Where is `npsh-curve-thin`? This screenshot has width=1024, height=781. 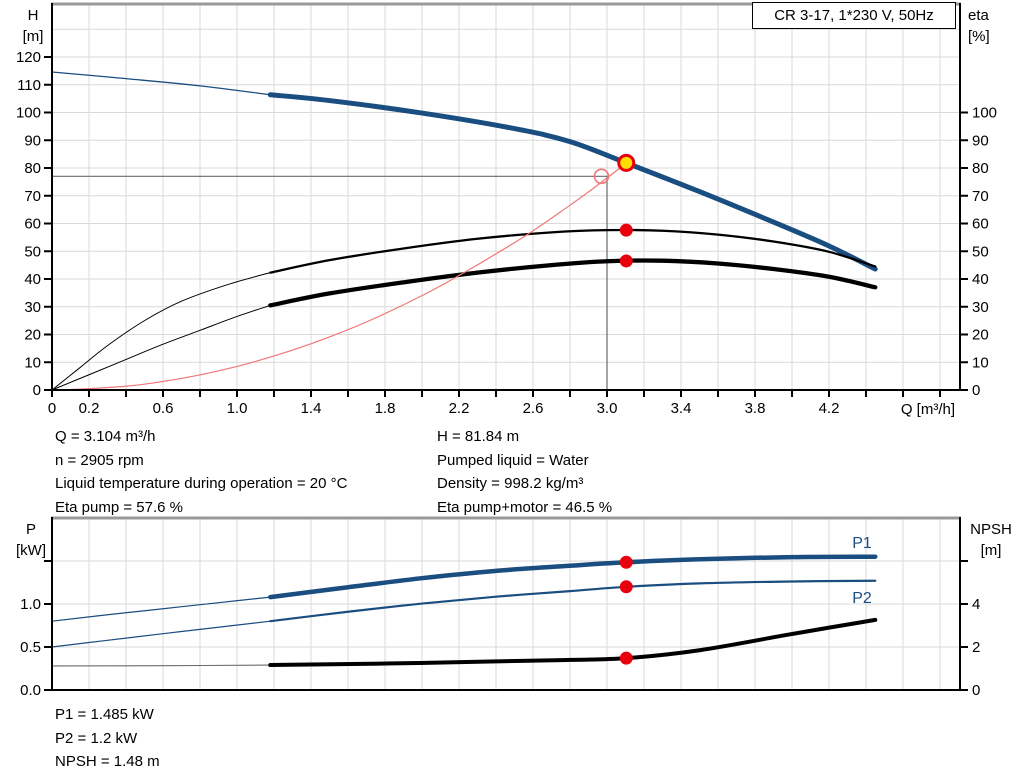
npsh-curve-thin is located at coordinates (161, 665).